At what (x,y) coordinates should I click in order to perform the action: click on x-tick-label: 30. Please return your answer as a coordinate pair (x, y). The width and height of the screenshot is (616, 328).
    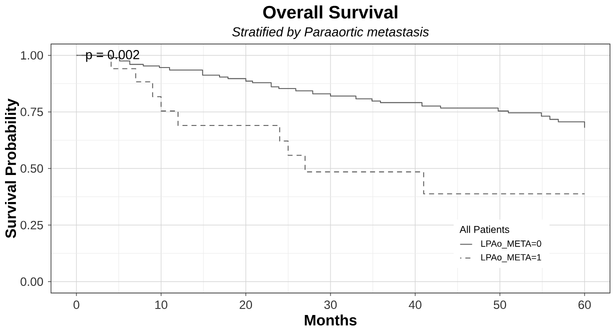
    Looking at the image, I should click on (330, 305).